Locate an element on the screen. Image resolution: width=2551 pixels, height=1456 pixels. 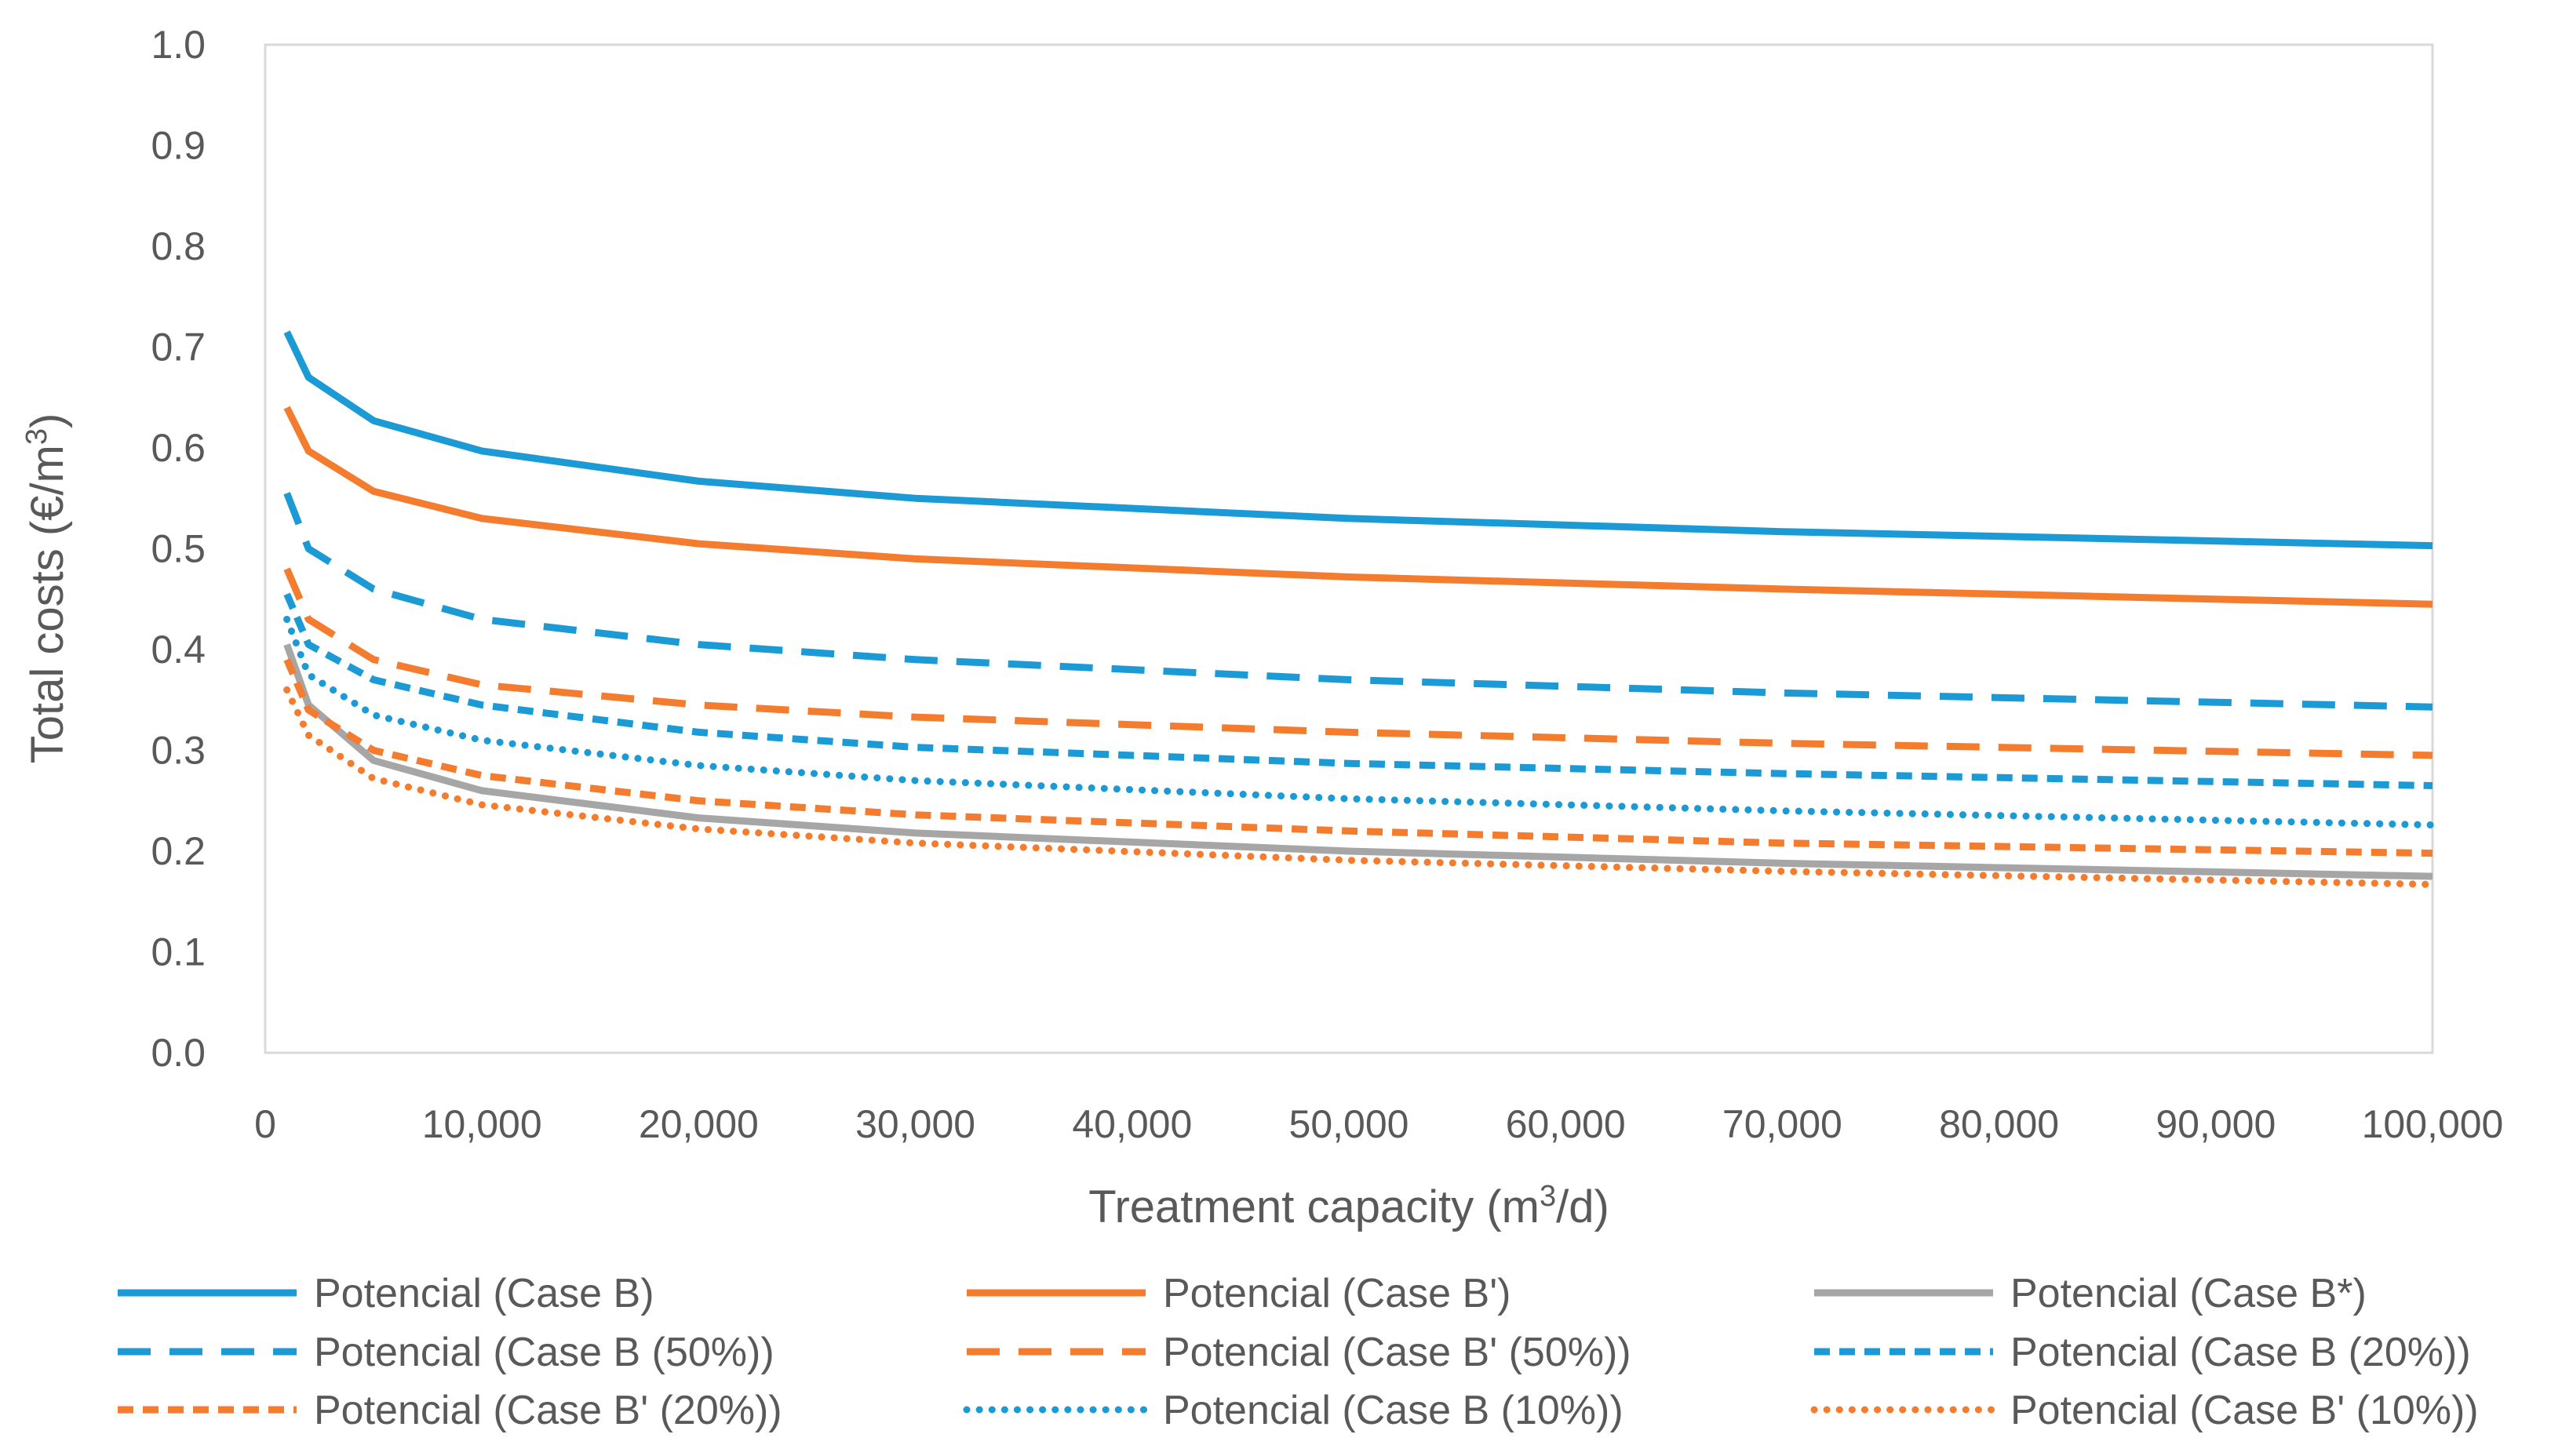
legend-item-4: Potencial (Case B (50%)) is located at coordinates (446, 1352).